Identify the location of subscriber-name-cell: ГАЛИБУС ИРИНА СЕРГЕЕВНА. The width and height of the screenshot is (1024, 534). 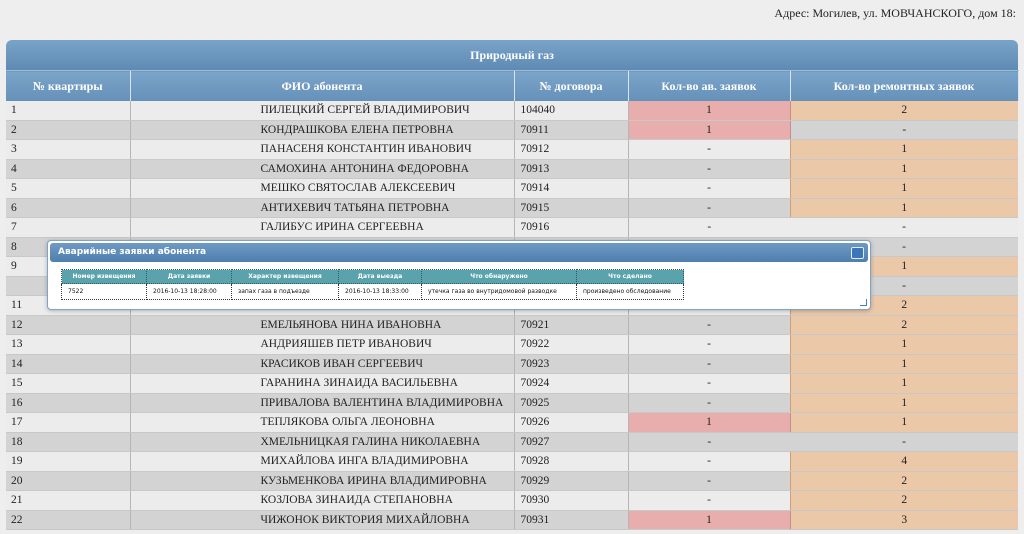
(322, 227).